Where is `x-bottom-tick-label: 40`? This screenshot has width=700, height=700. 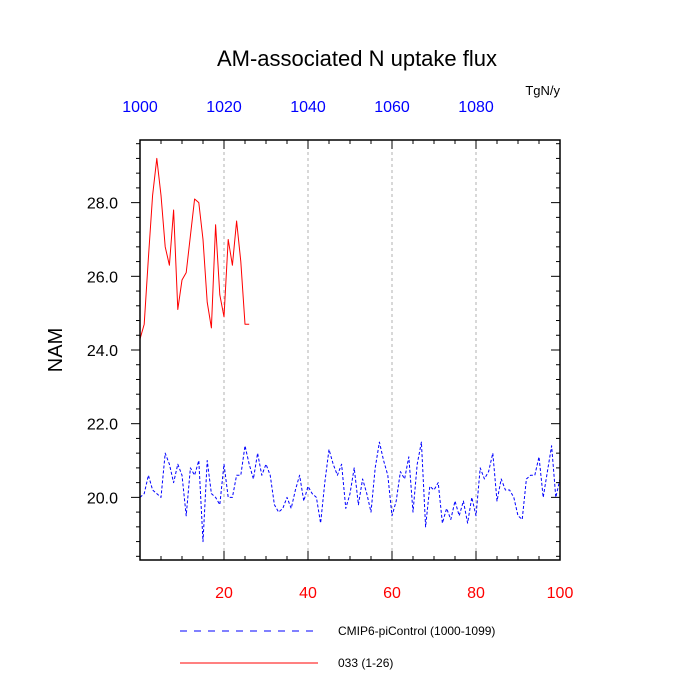 x-bottom-tick-label: 40 is located at coordinates (308, 593).